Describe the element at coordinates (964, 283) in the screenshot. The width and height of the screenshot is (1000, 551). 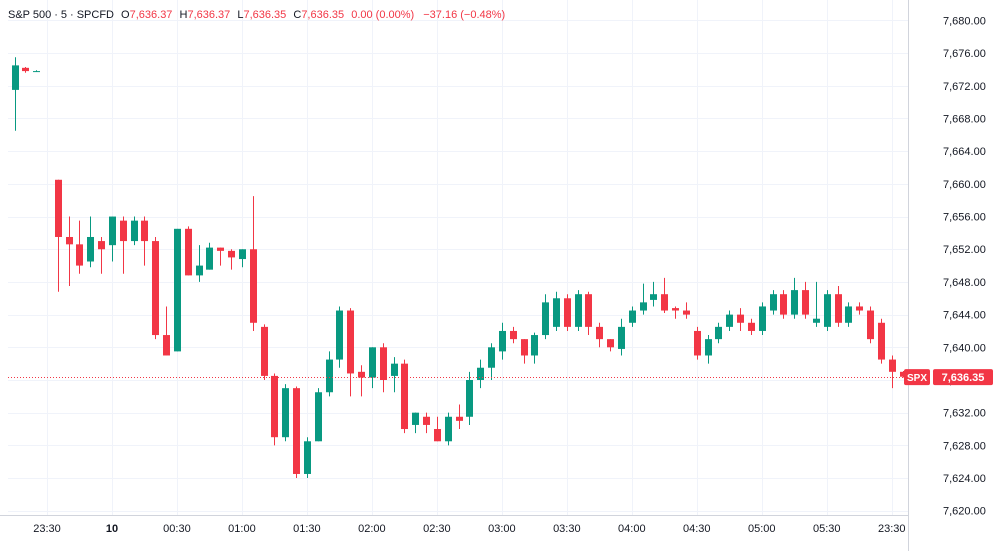
I see `price-axis-label: 7,648.00` at that location.